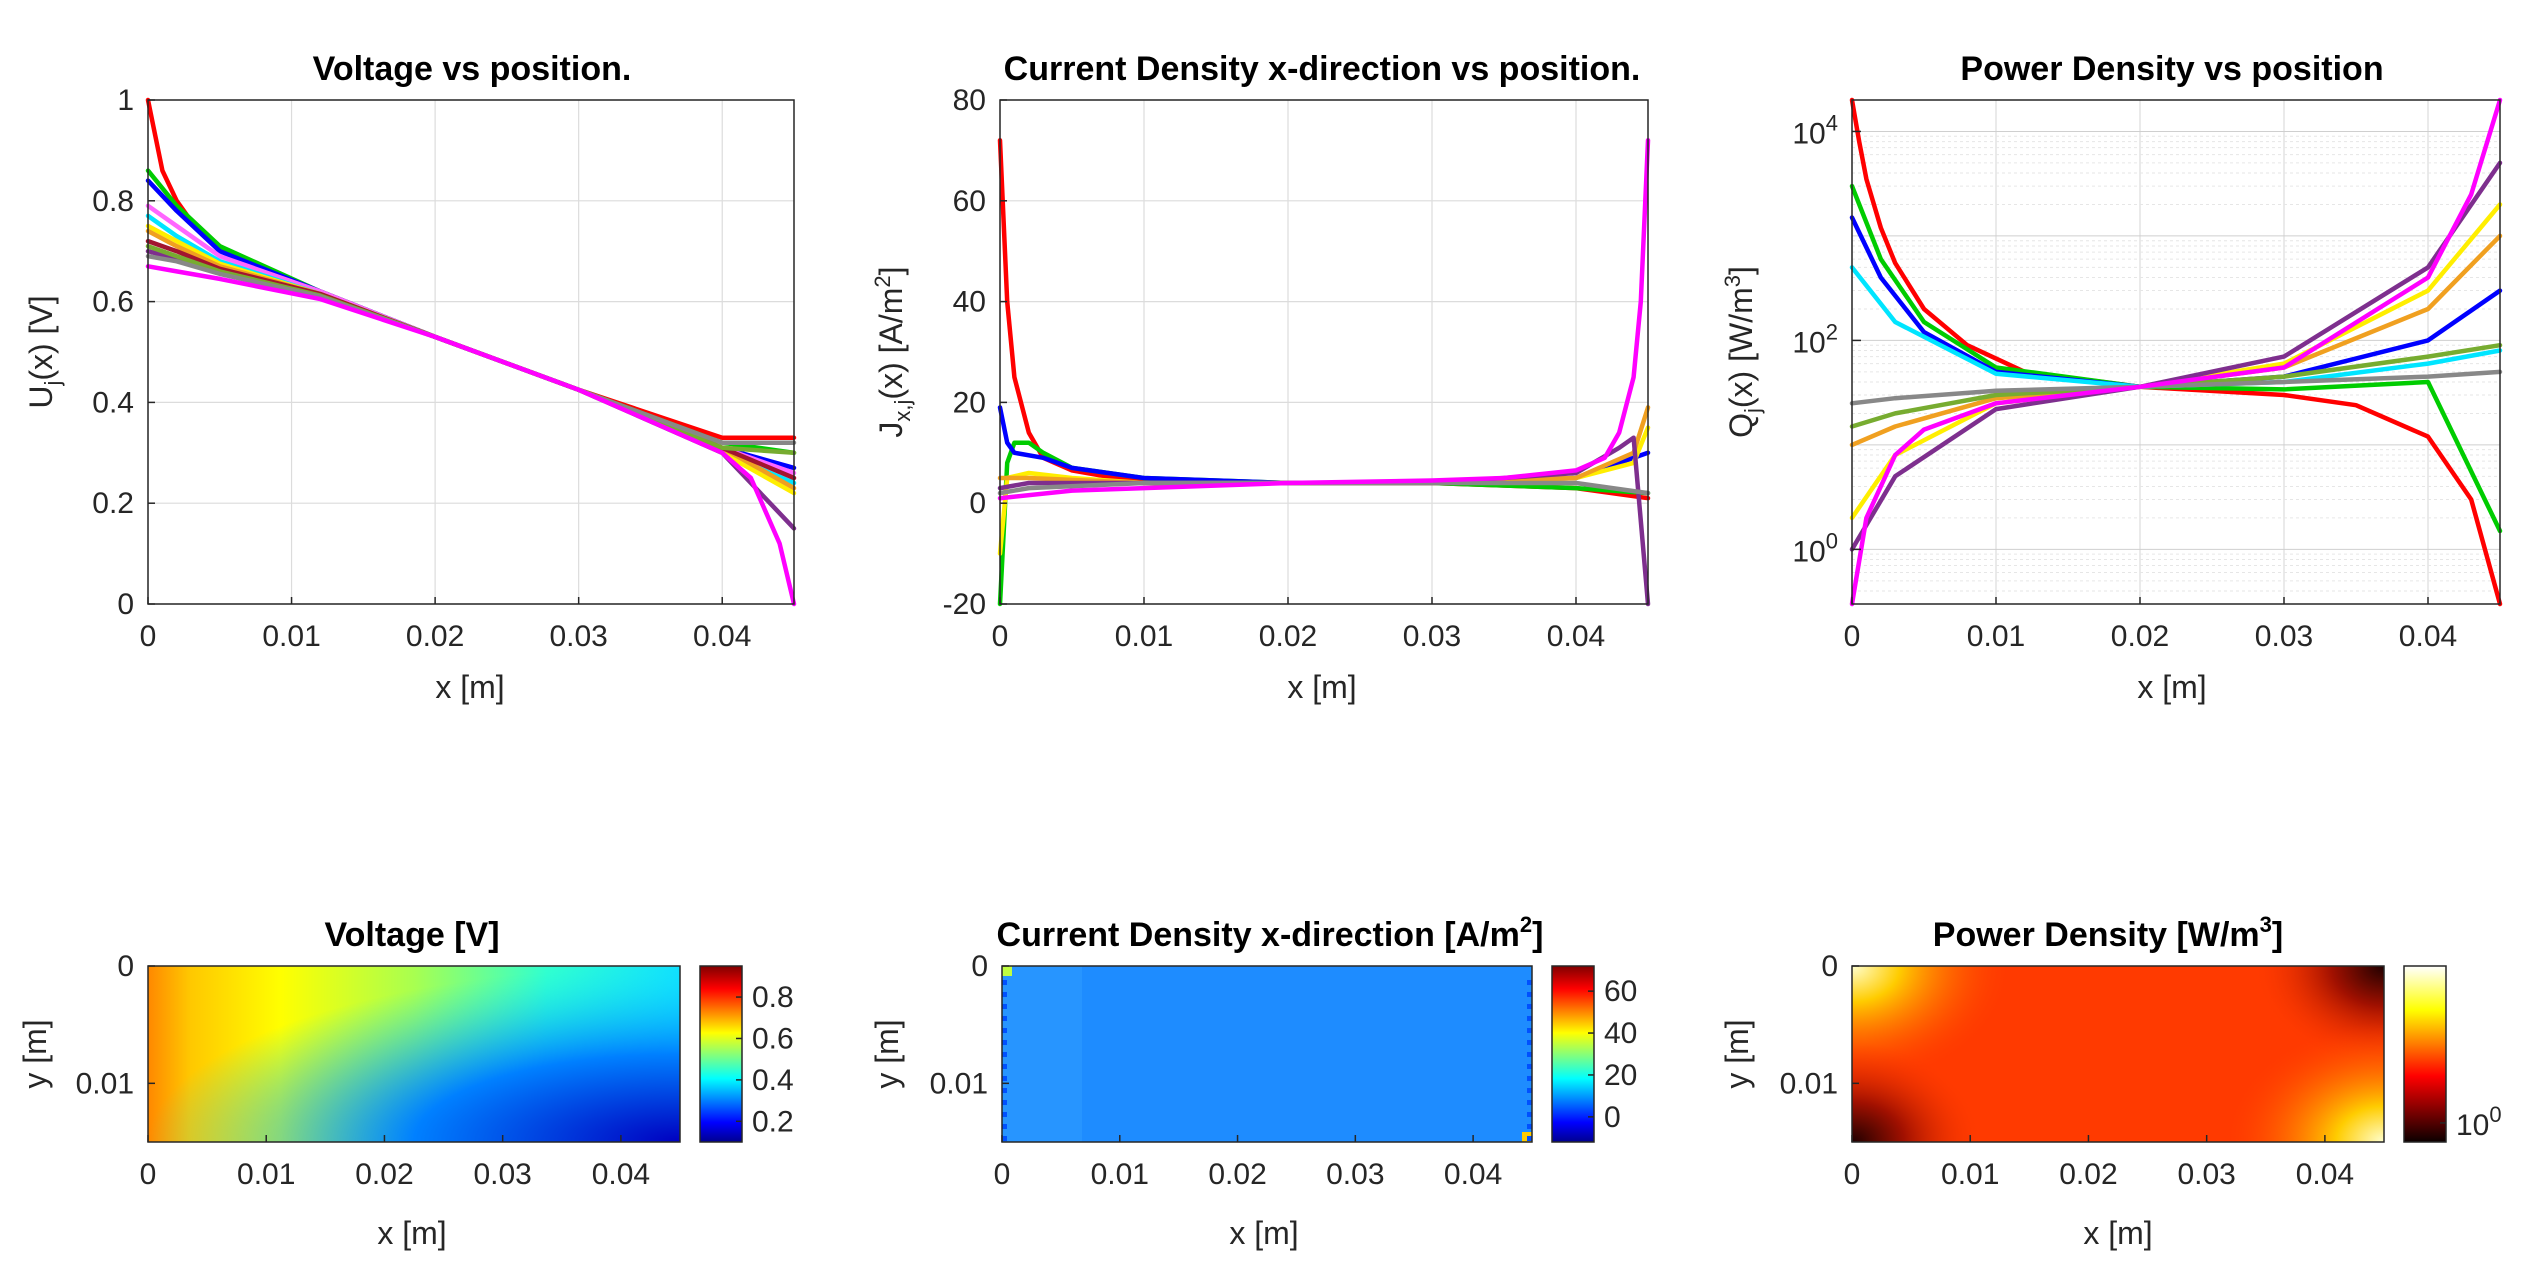 This screenshot has height=1269, width=2528. Describe the element at coordinates (2171, 687) in the screenshot. I see `power-line-xlabel: x [m]` at that location.